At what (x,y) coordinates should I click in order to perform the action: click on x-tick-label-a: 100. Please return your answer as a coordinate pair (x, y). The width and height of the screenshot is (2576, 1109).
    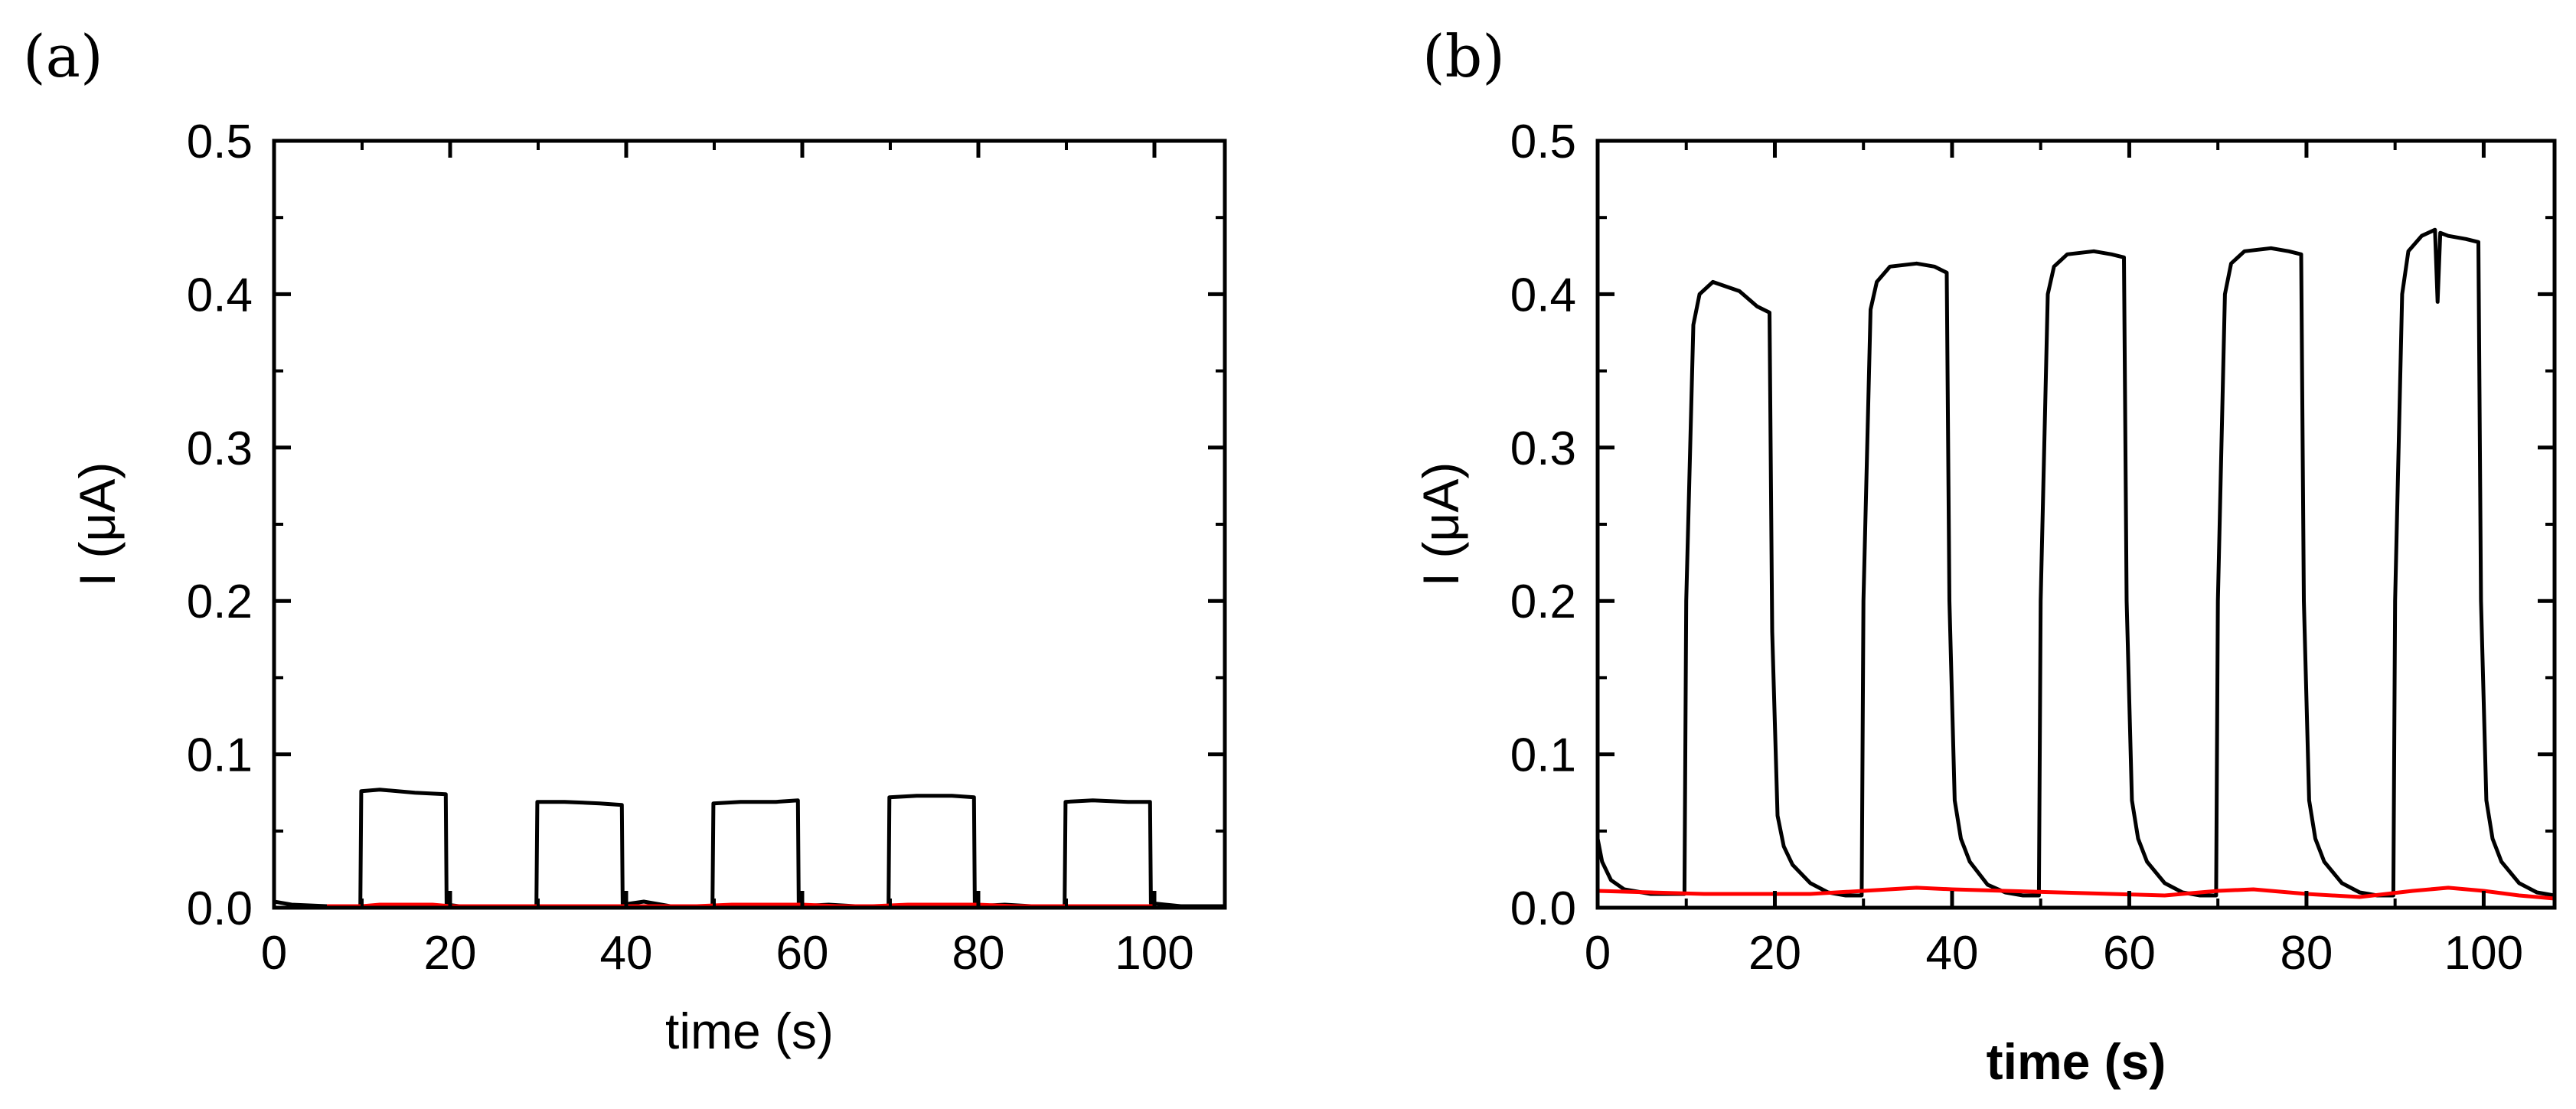
    Looking at the image, I should click on (1154, 953).